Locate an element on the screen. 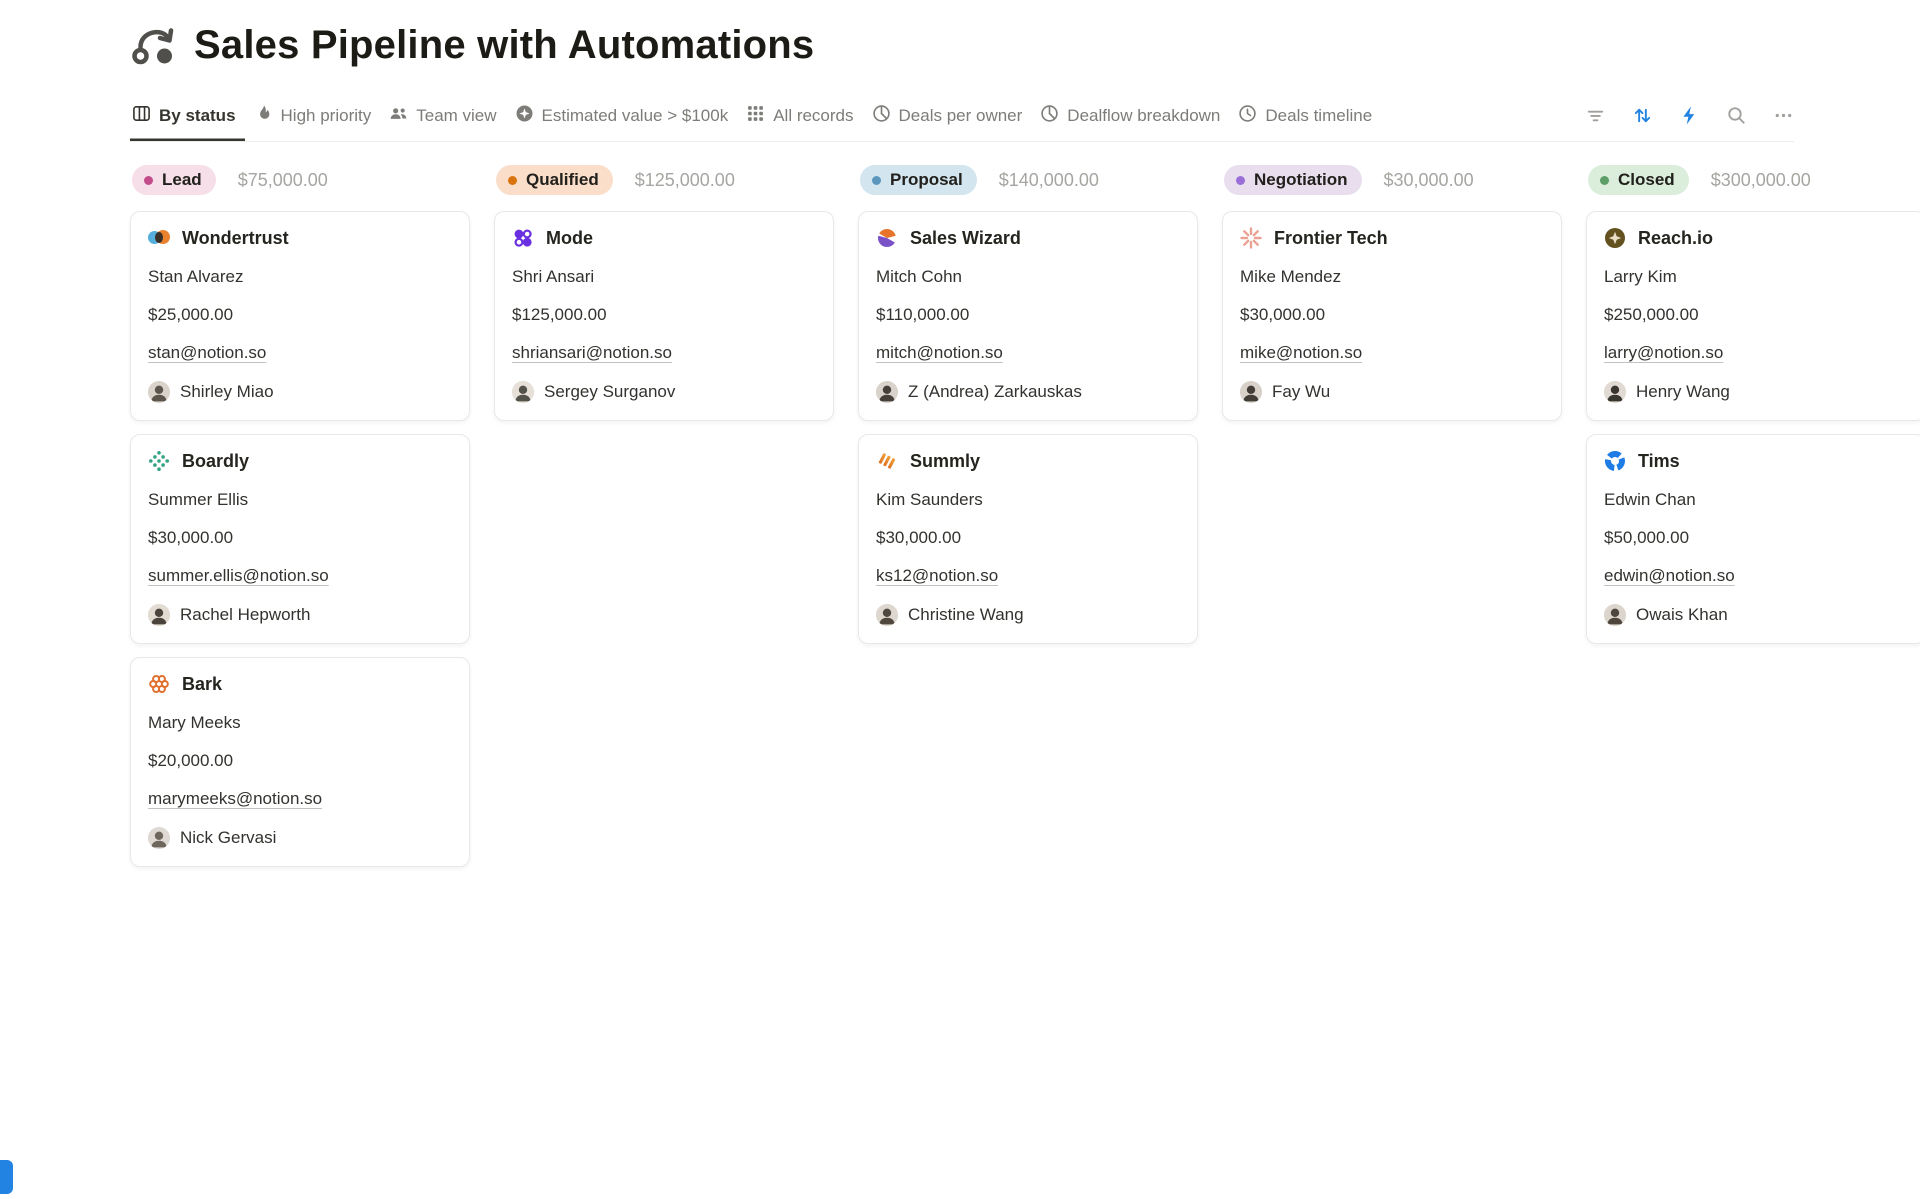 The image size is (1920, 1199). tab-label: Estimated value > $100k is located at coordinates (635, 115).